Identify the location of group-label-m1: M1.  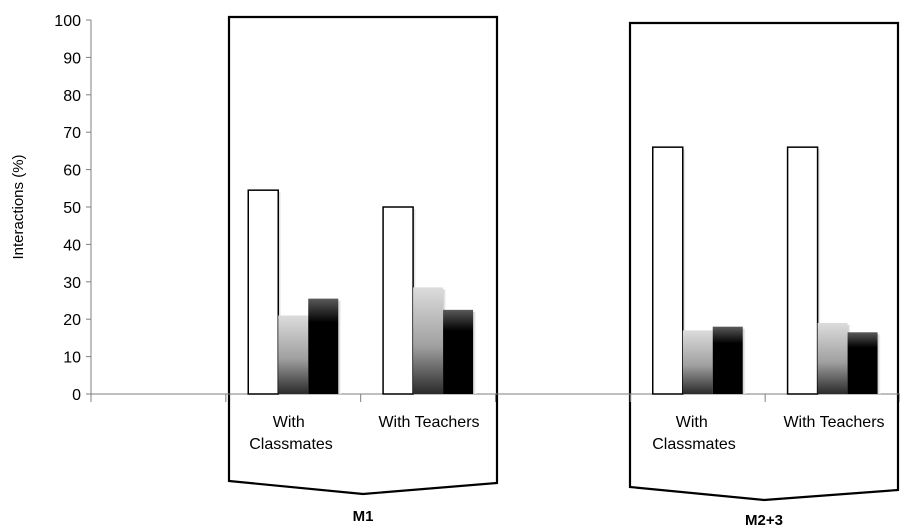
(363, 516).